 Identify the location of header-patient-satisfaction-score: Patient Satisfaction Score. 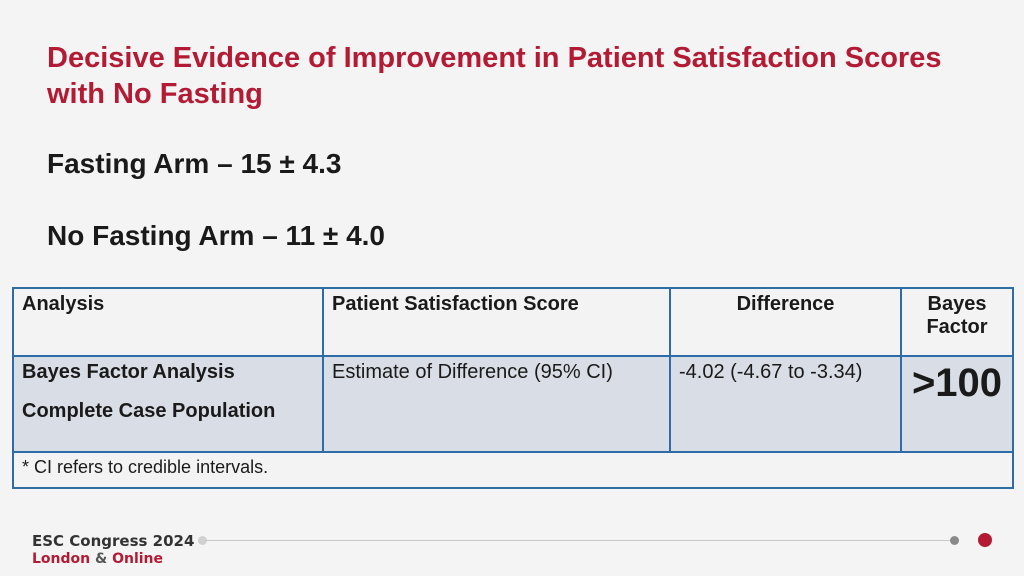
(496, 322).